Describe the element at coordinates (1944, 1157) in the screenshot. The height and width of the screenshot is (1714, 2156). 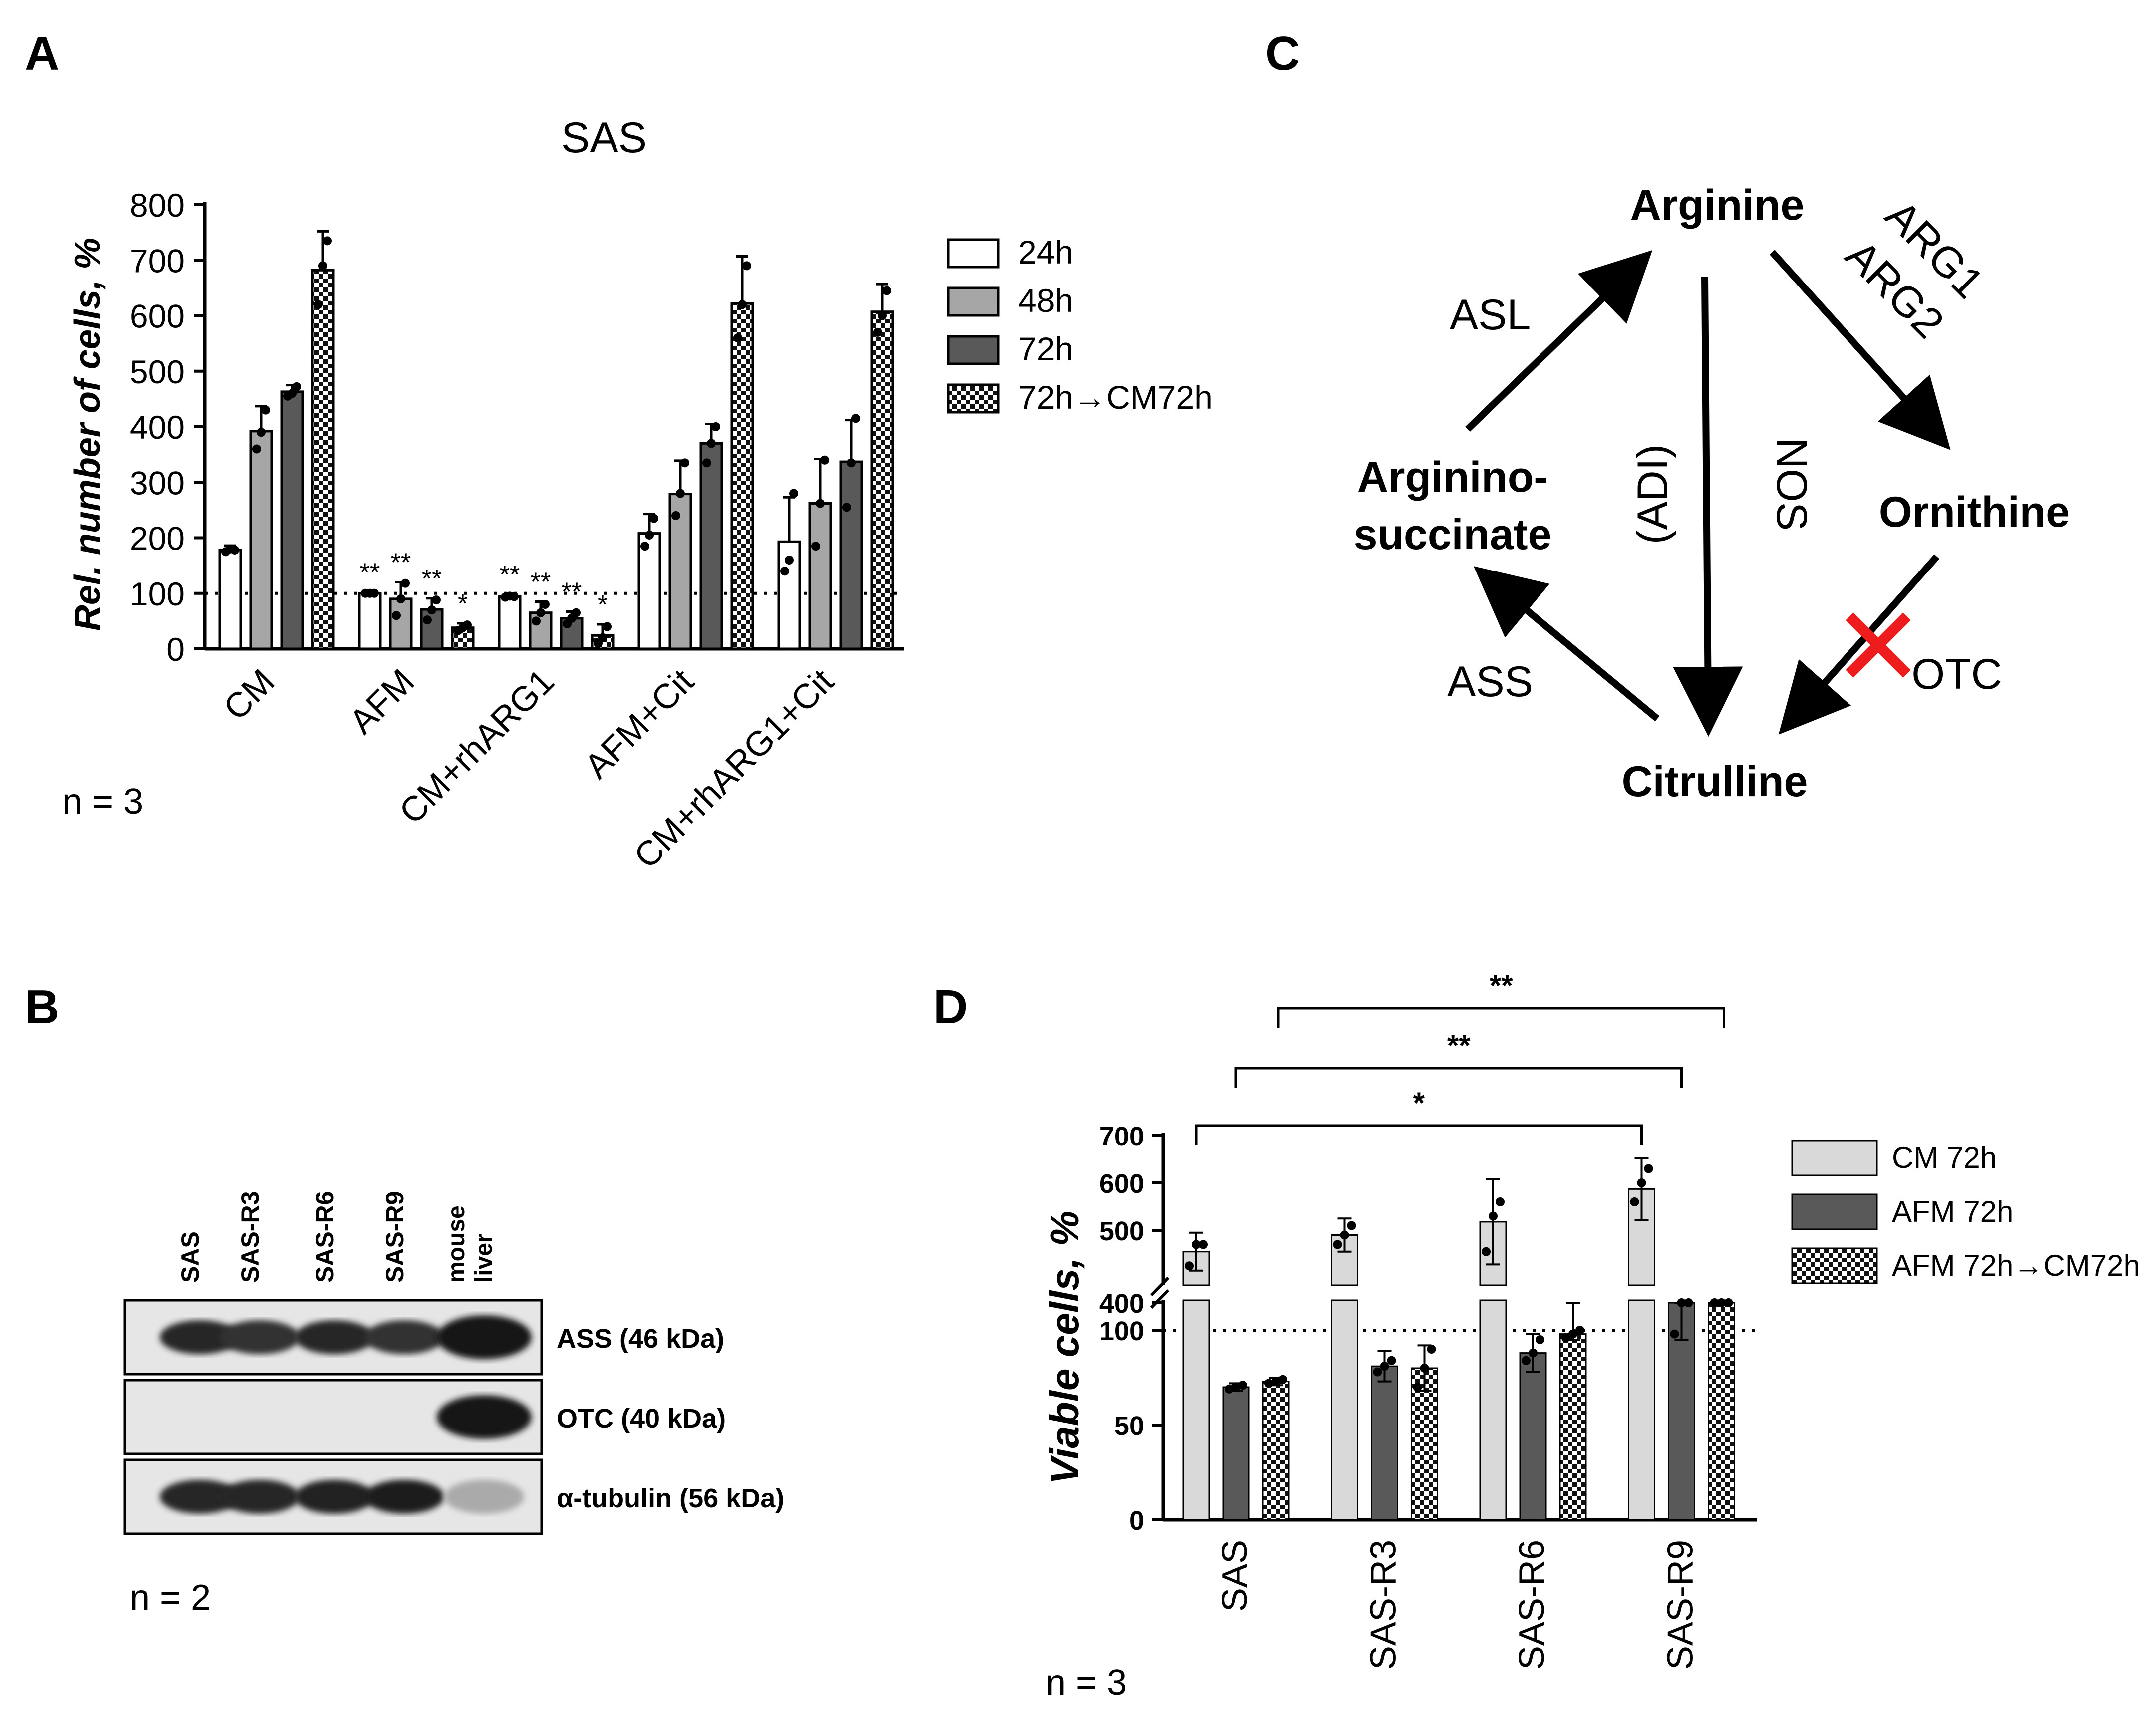
I see `d-legend-label: CM 72h` at that location.